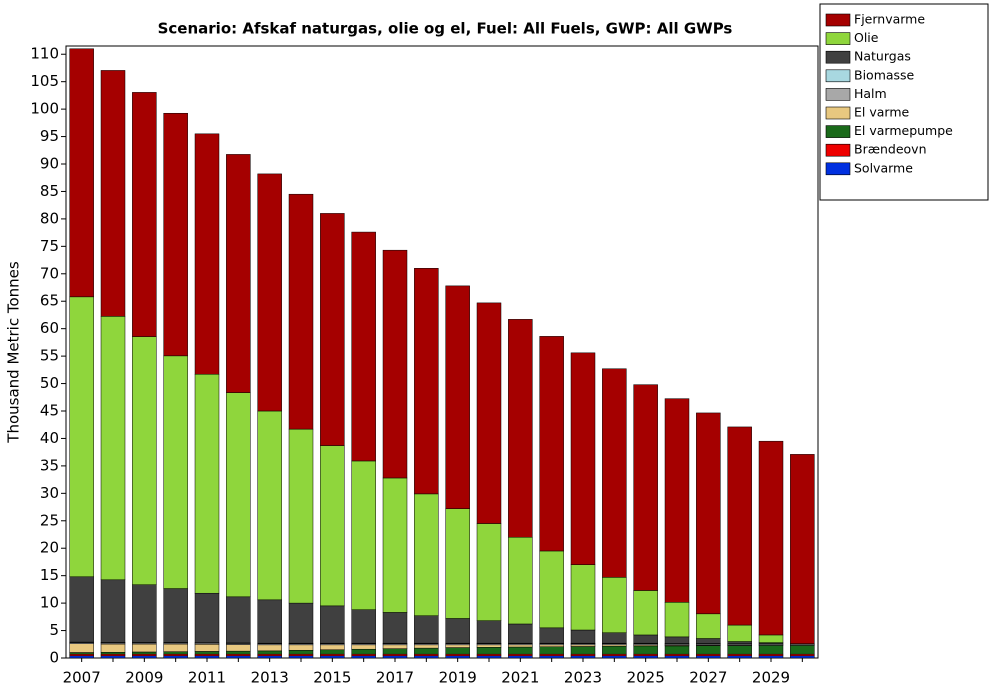 This screenshot has width=992, height=690. Describe the element at coordinates (49, 520) in the screenshot. I see `y-tick-label: 25` at that location.